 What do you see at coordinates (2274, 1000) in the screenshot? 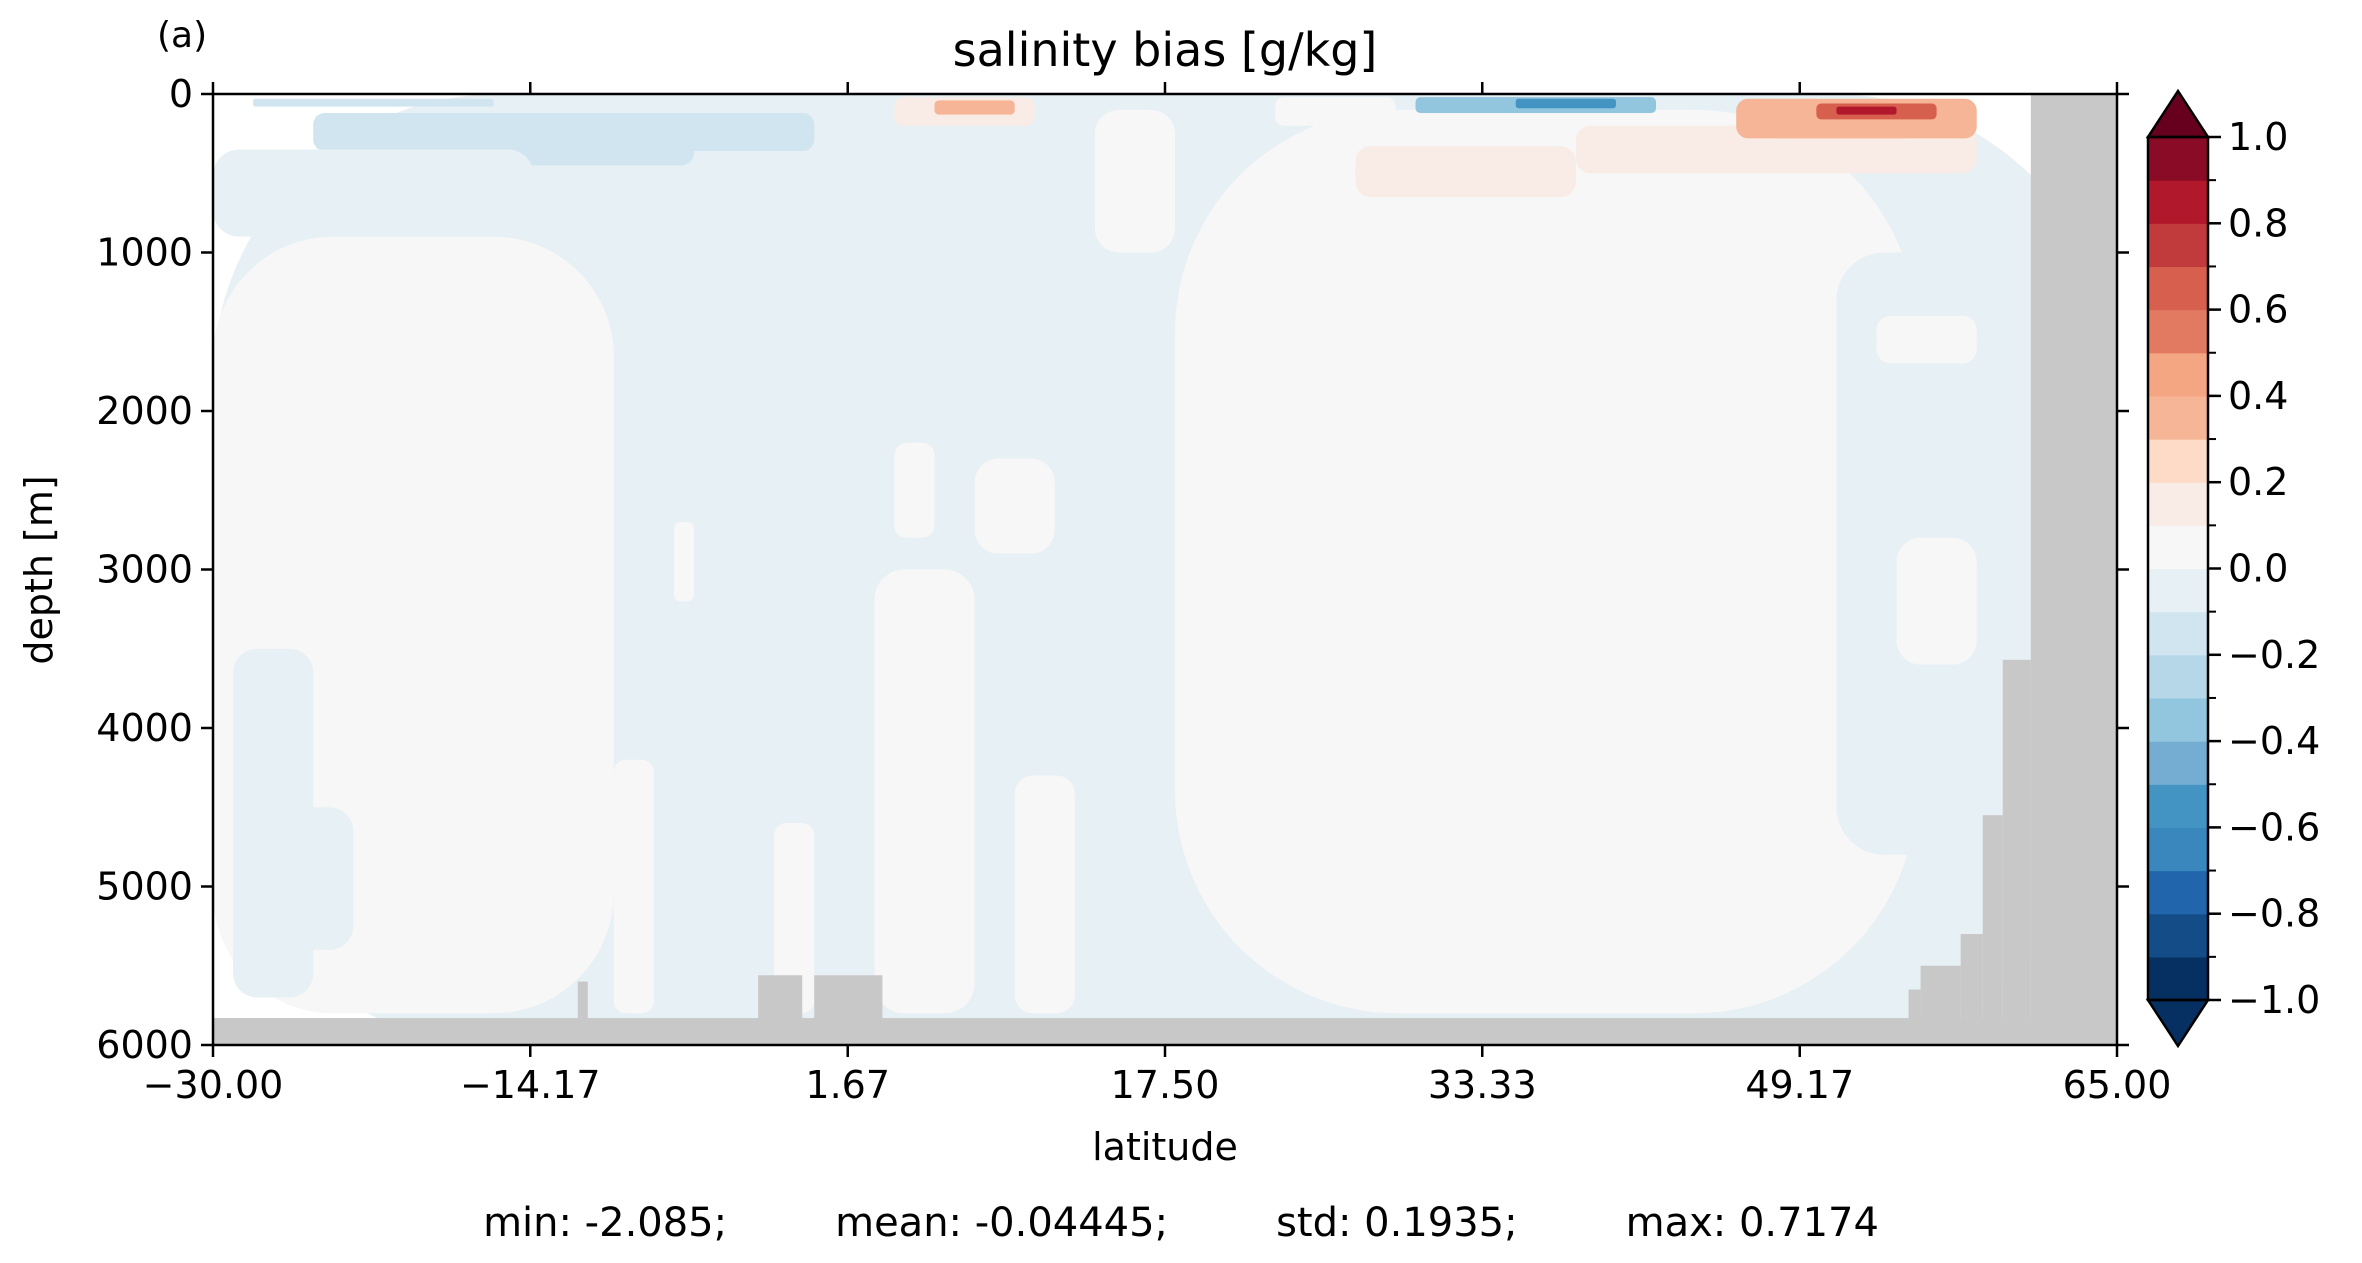
I see `colorbar-tick-label: −1.0` at bounding box center [2274, 1000].